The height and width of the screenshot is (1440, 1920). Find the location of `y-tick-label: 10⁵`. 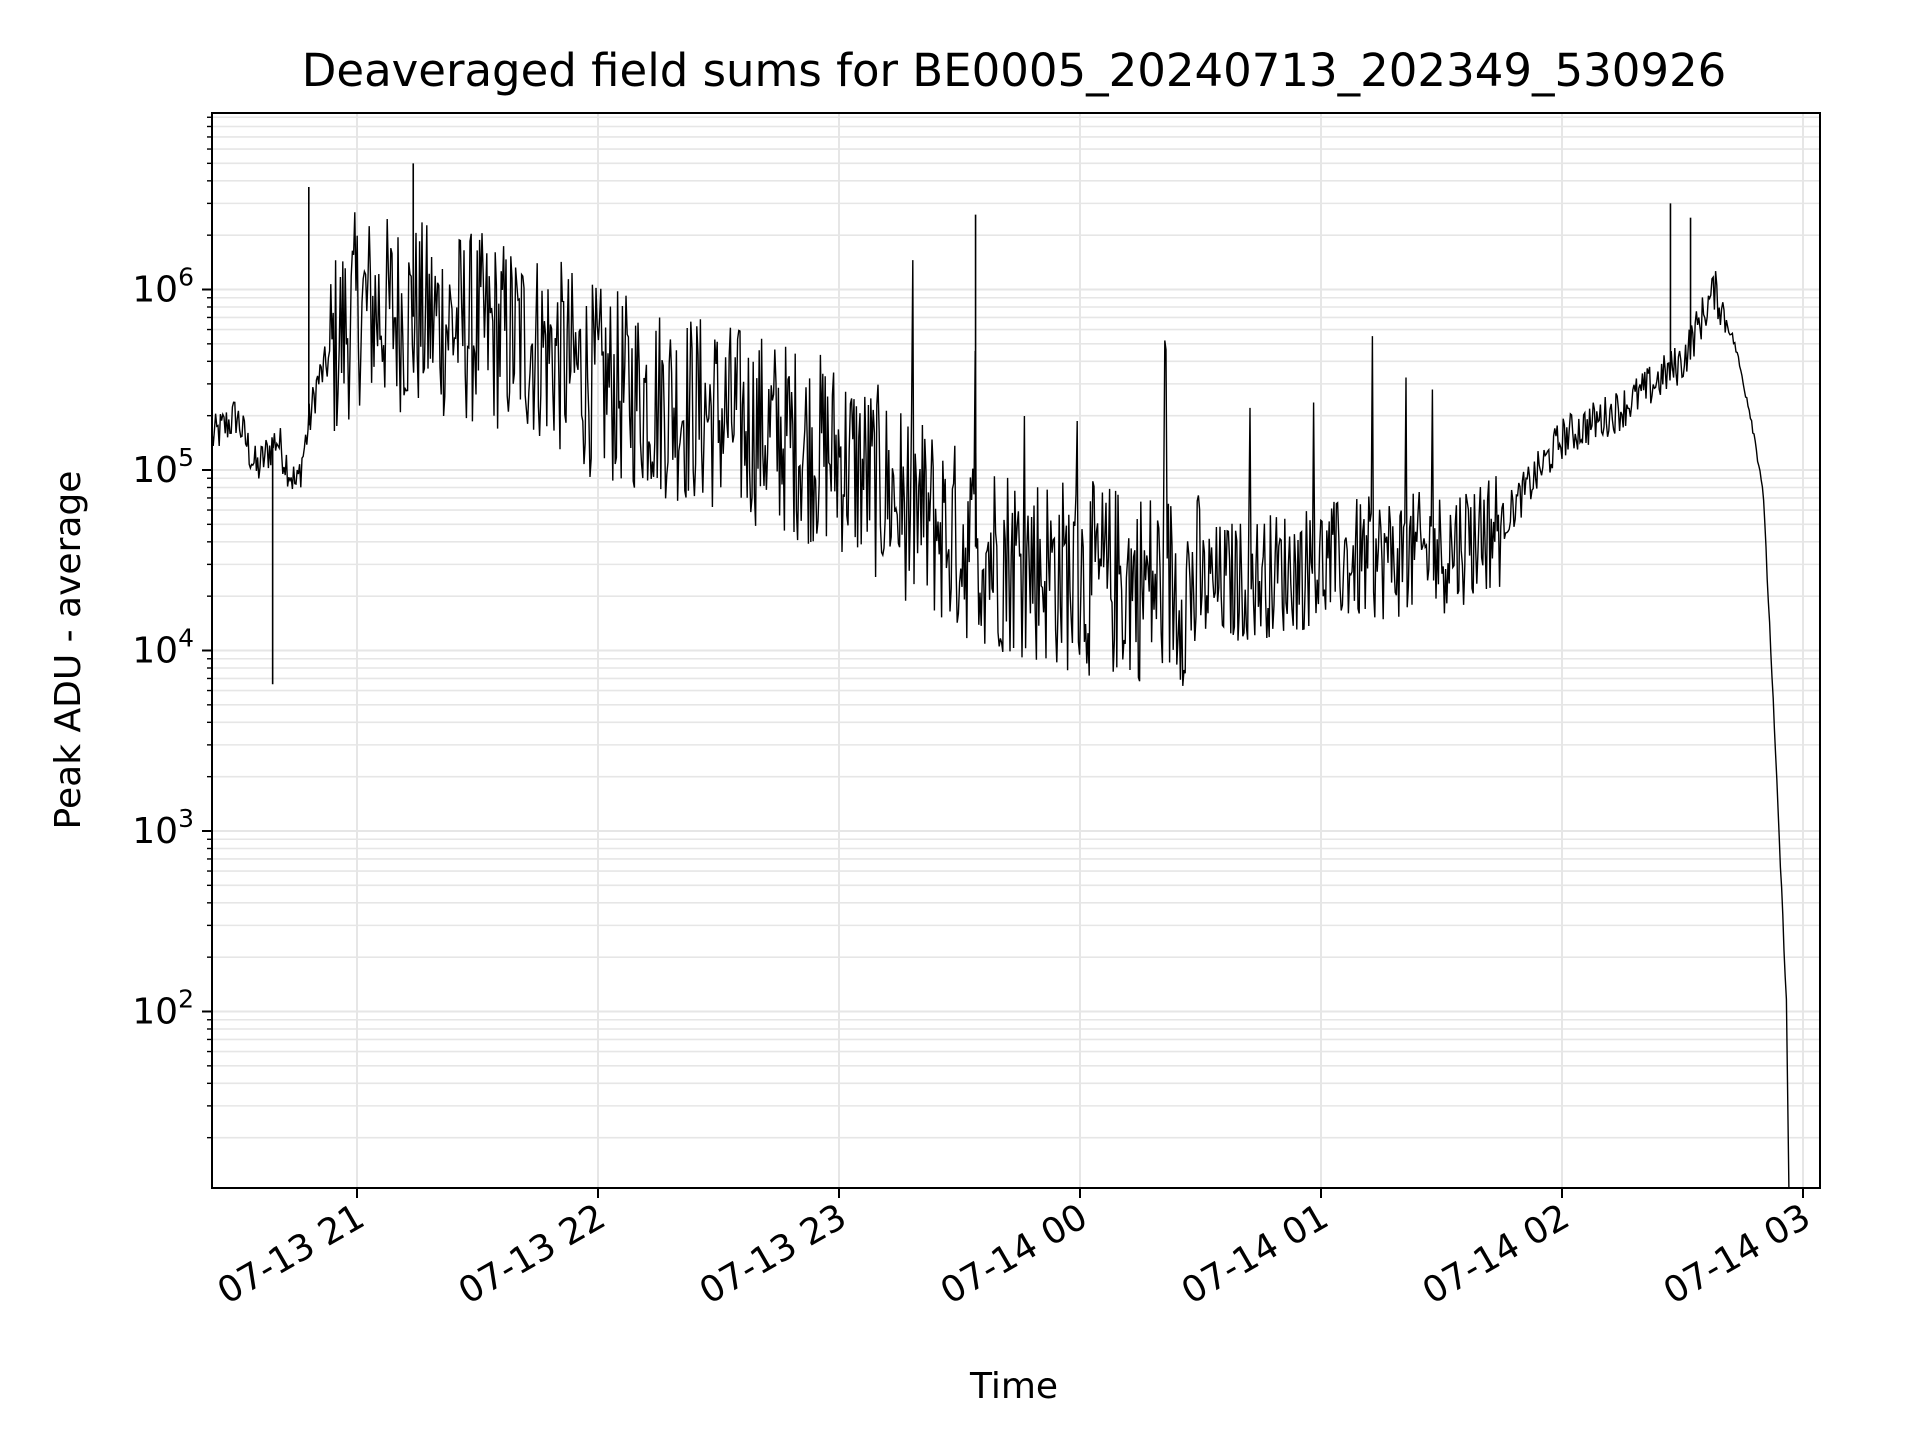

y-tick-label: 10⁵ is located at coordinates (163, 467).